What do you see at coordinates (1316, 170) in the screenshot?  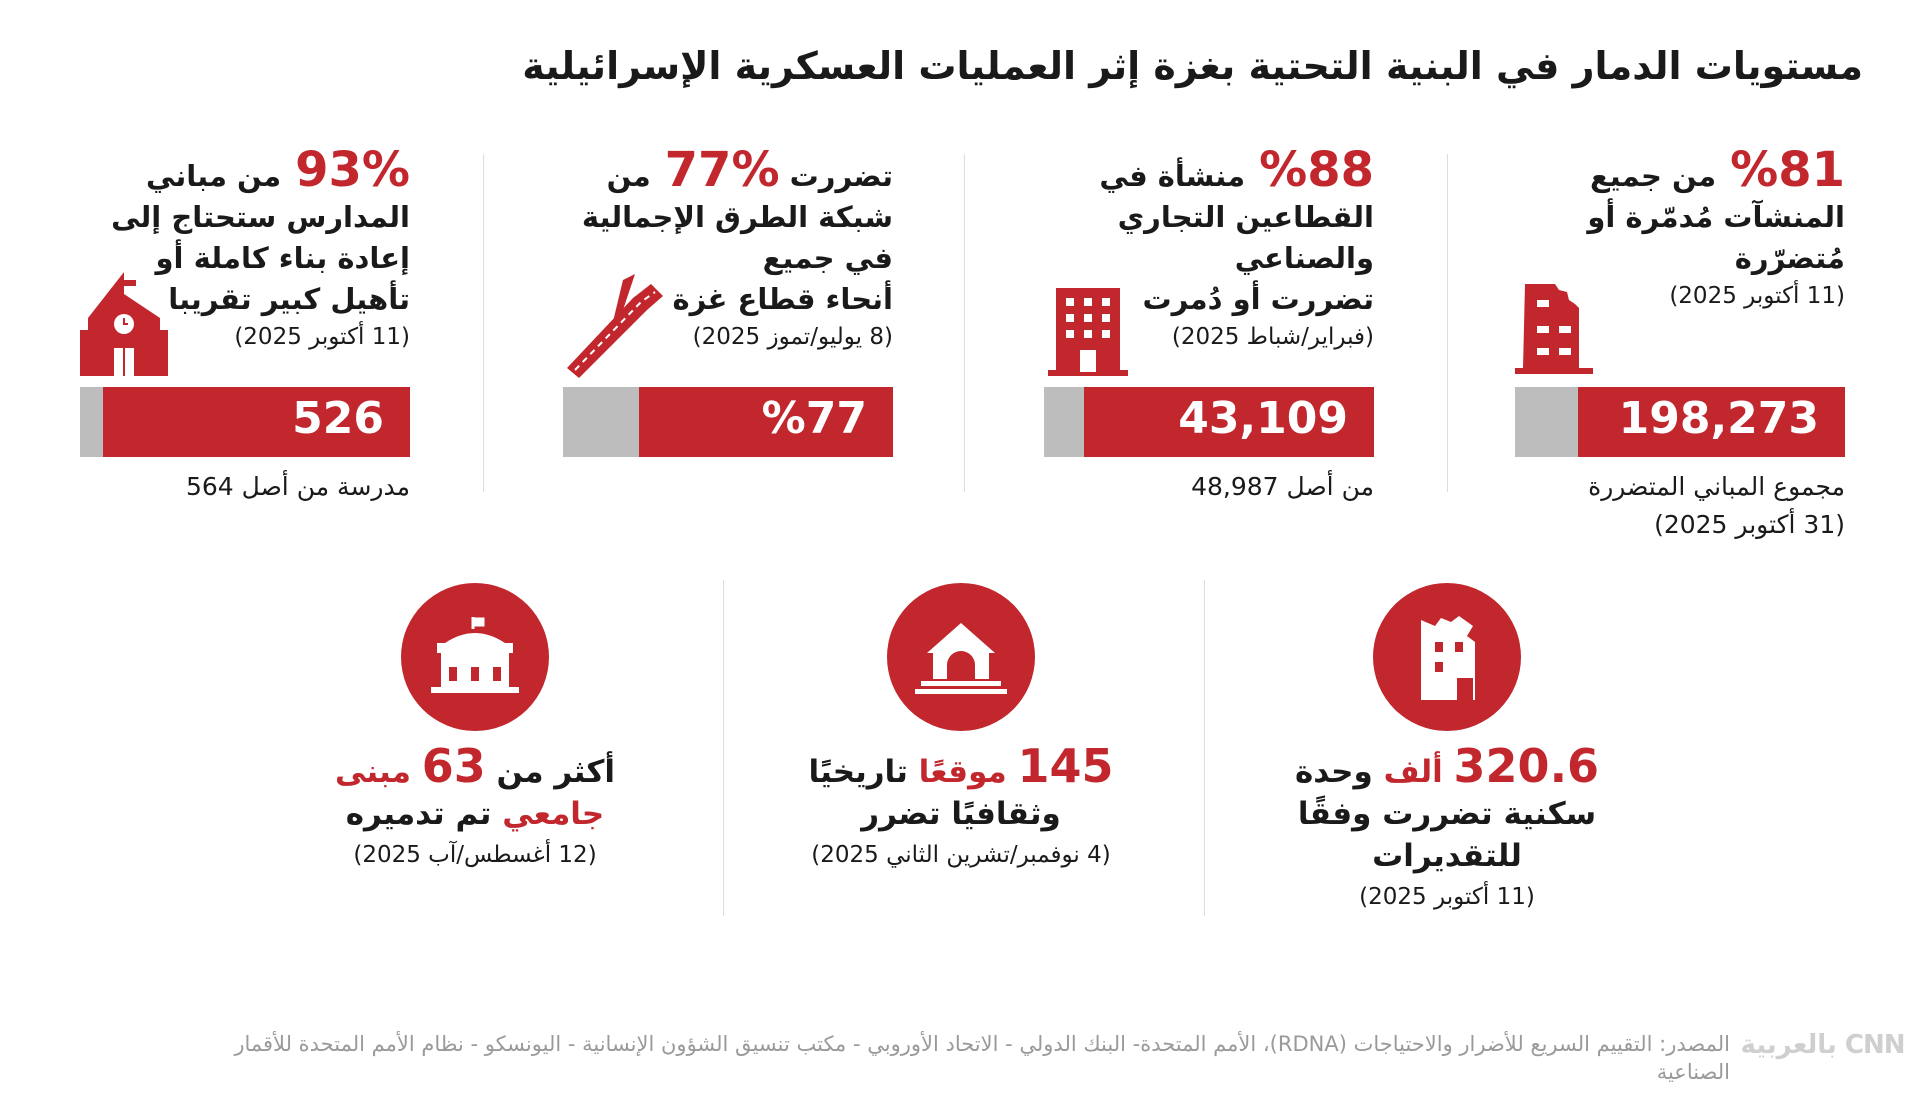 I see `big-percent: %88` at bounding box center [1316, 170].